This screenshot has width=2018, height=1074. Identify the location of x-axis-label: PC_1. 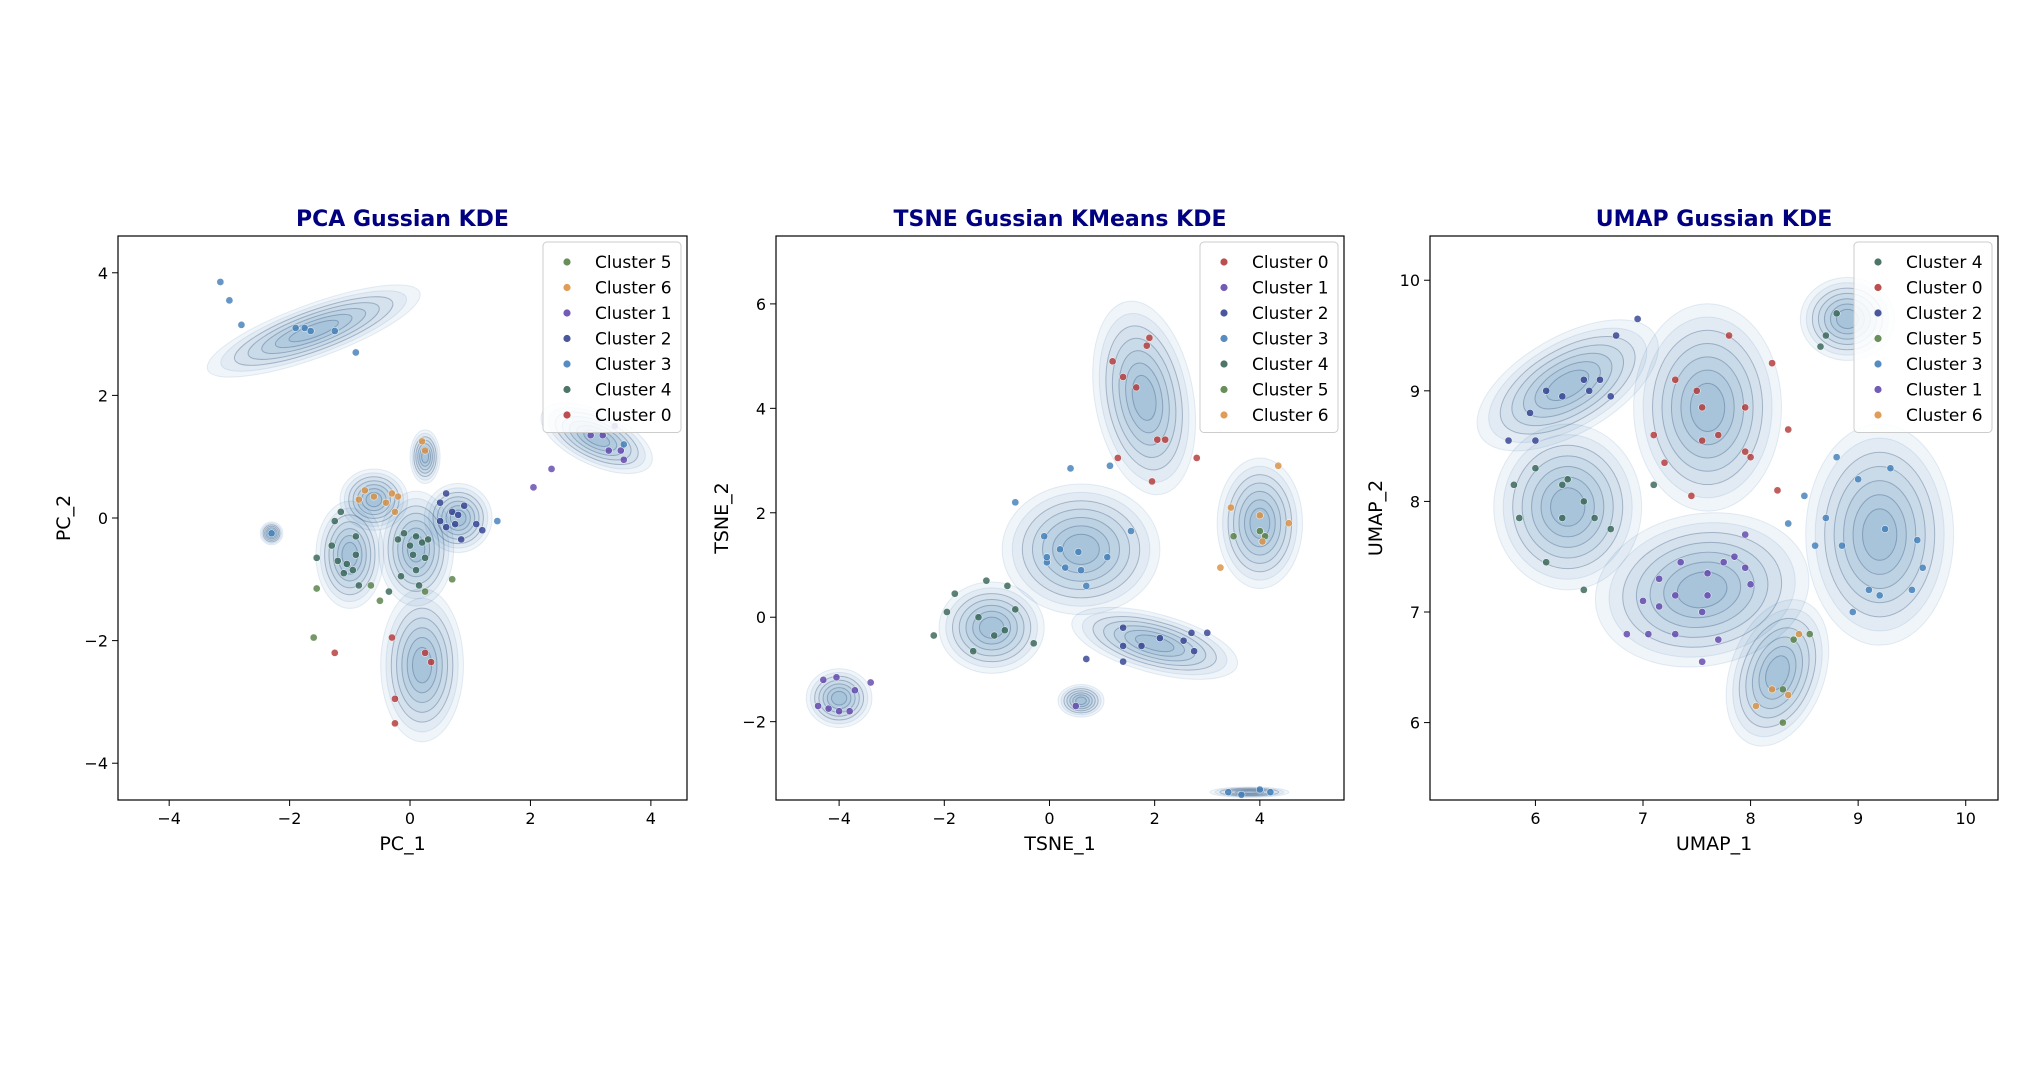
(402, 844).